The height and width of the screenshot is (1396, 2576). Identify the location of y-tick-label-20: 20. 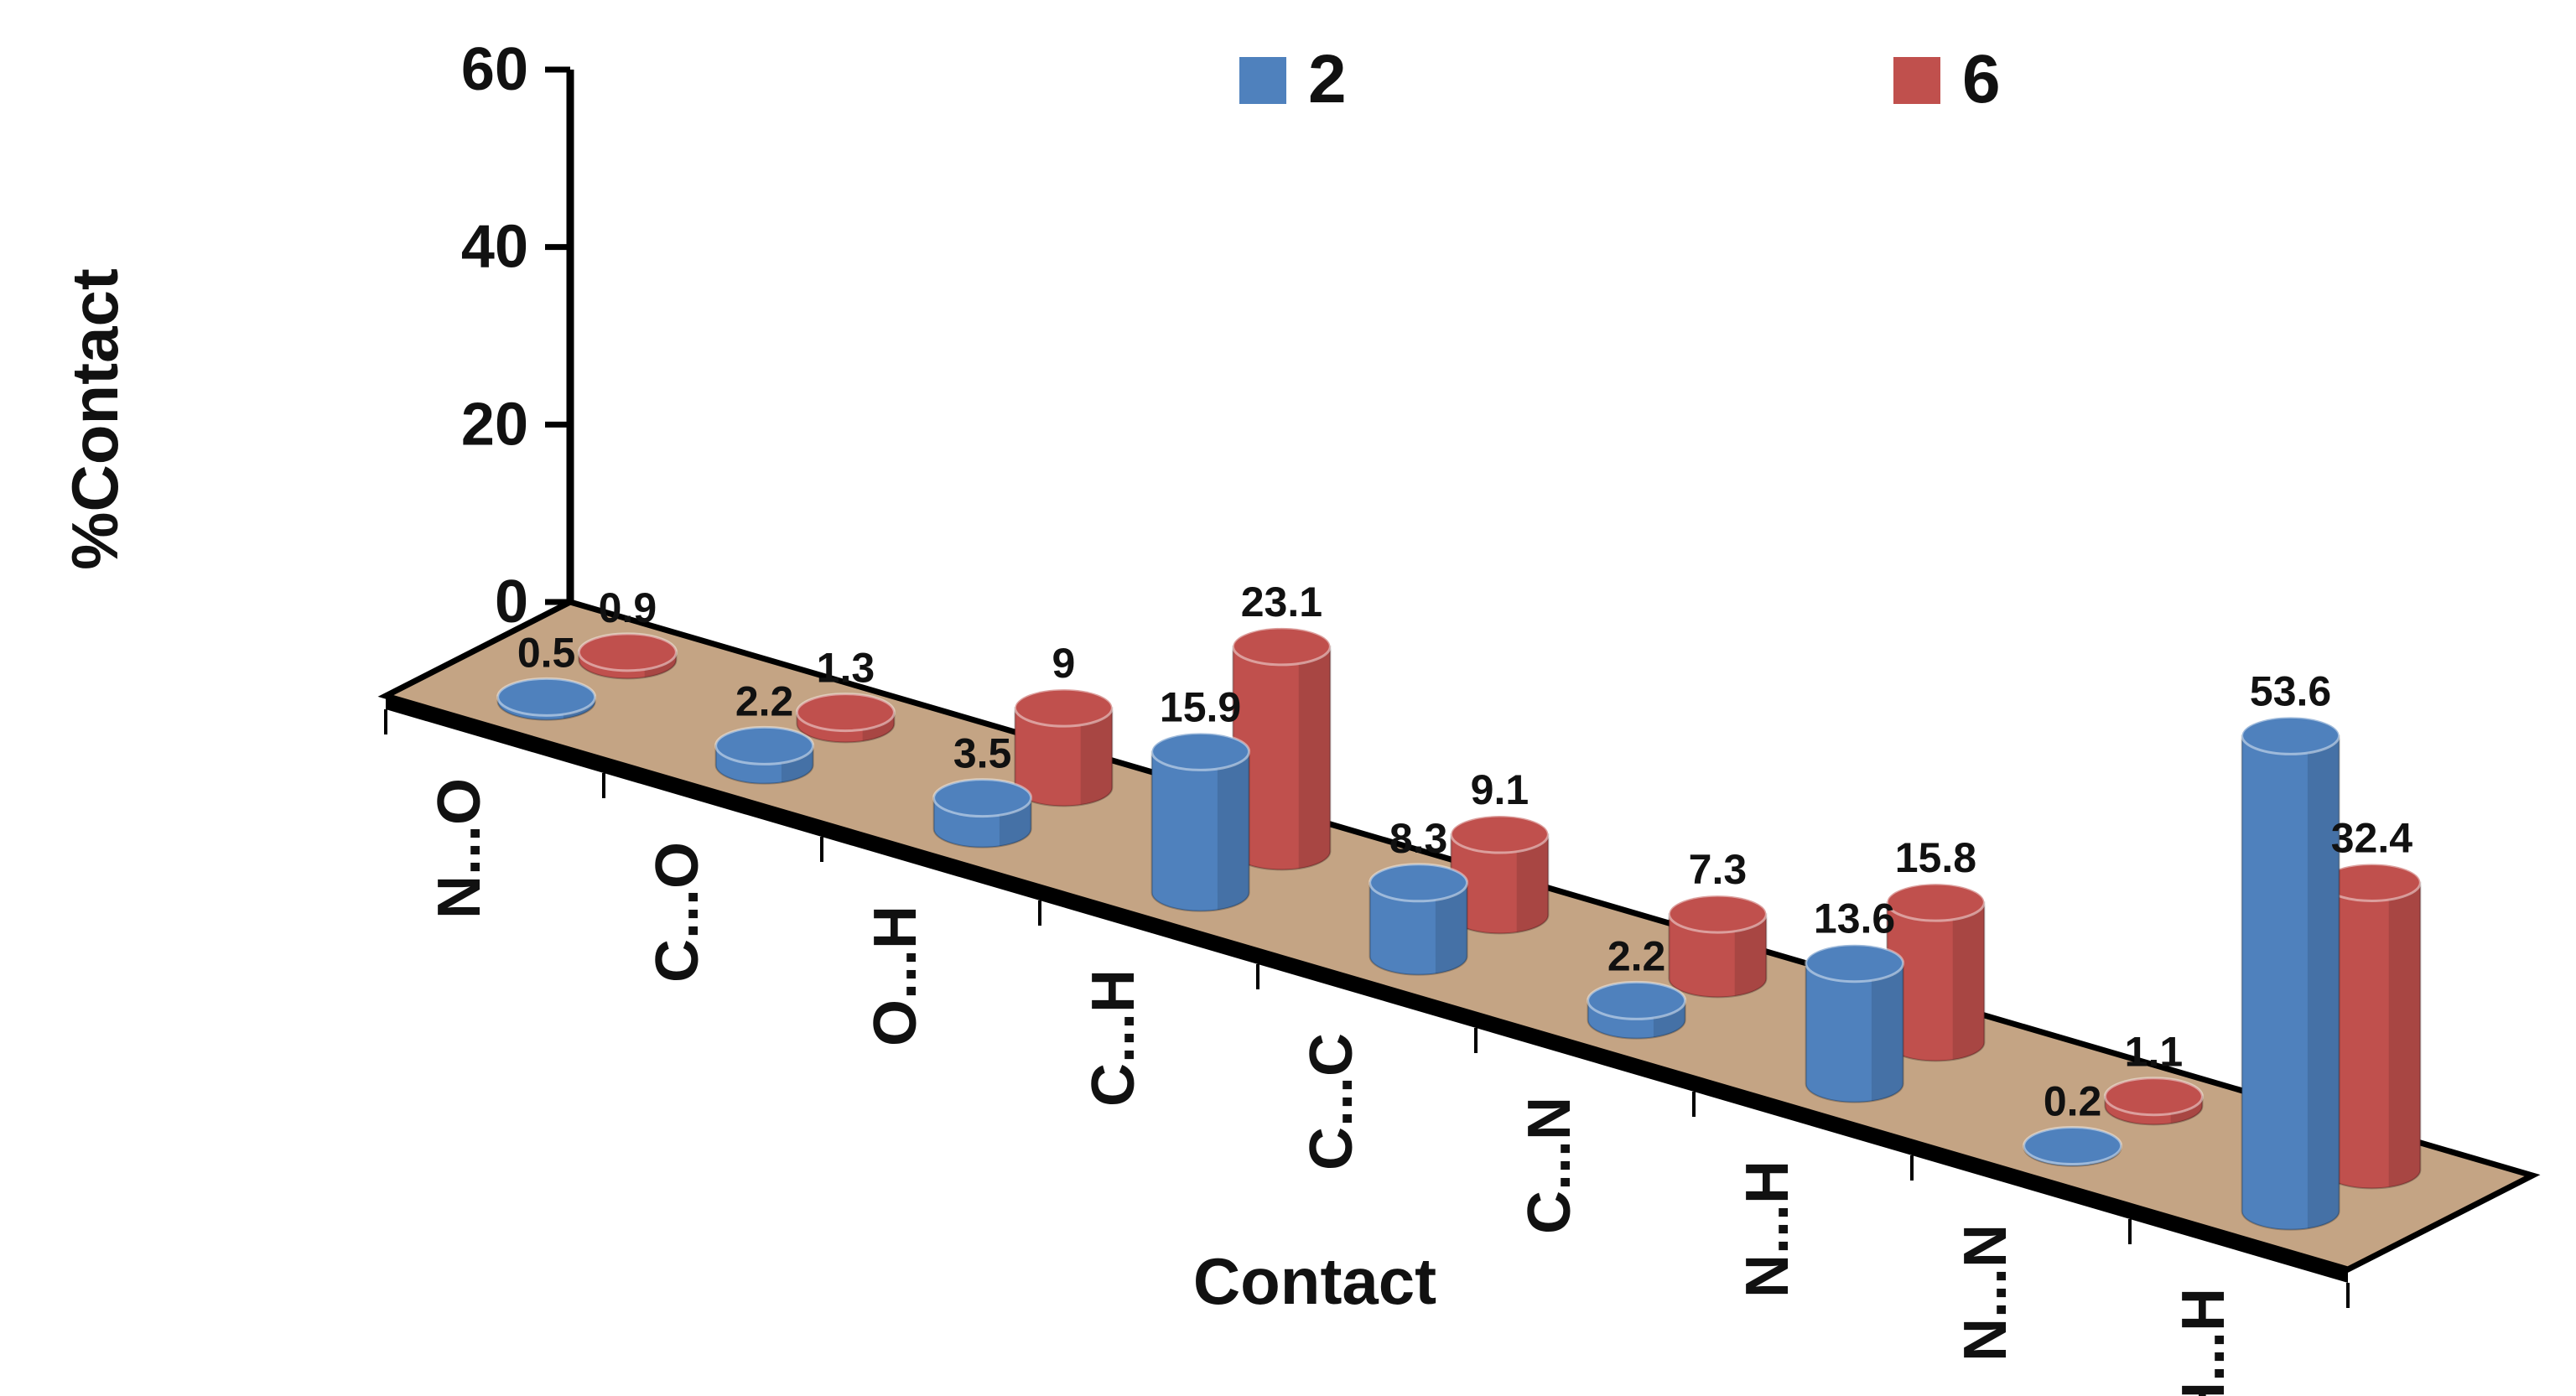
(495, 424).